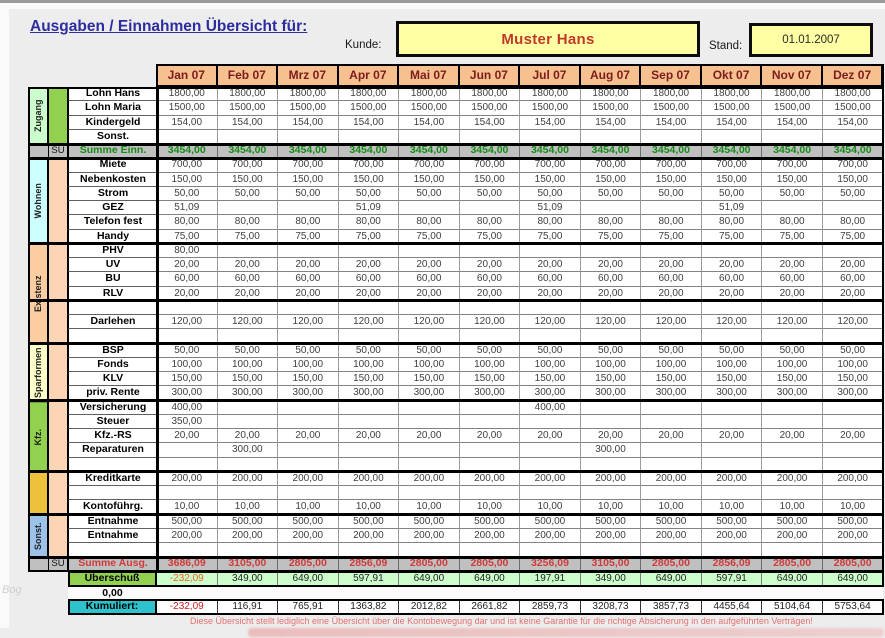 The image size is (885, 638). I want to click on row-label: Kreditkarte, so click(112, 478).